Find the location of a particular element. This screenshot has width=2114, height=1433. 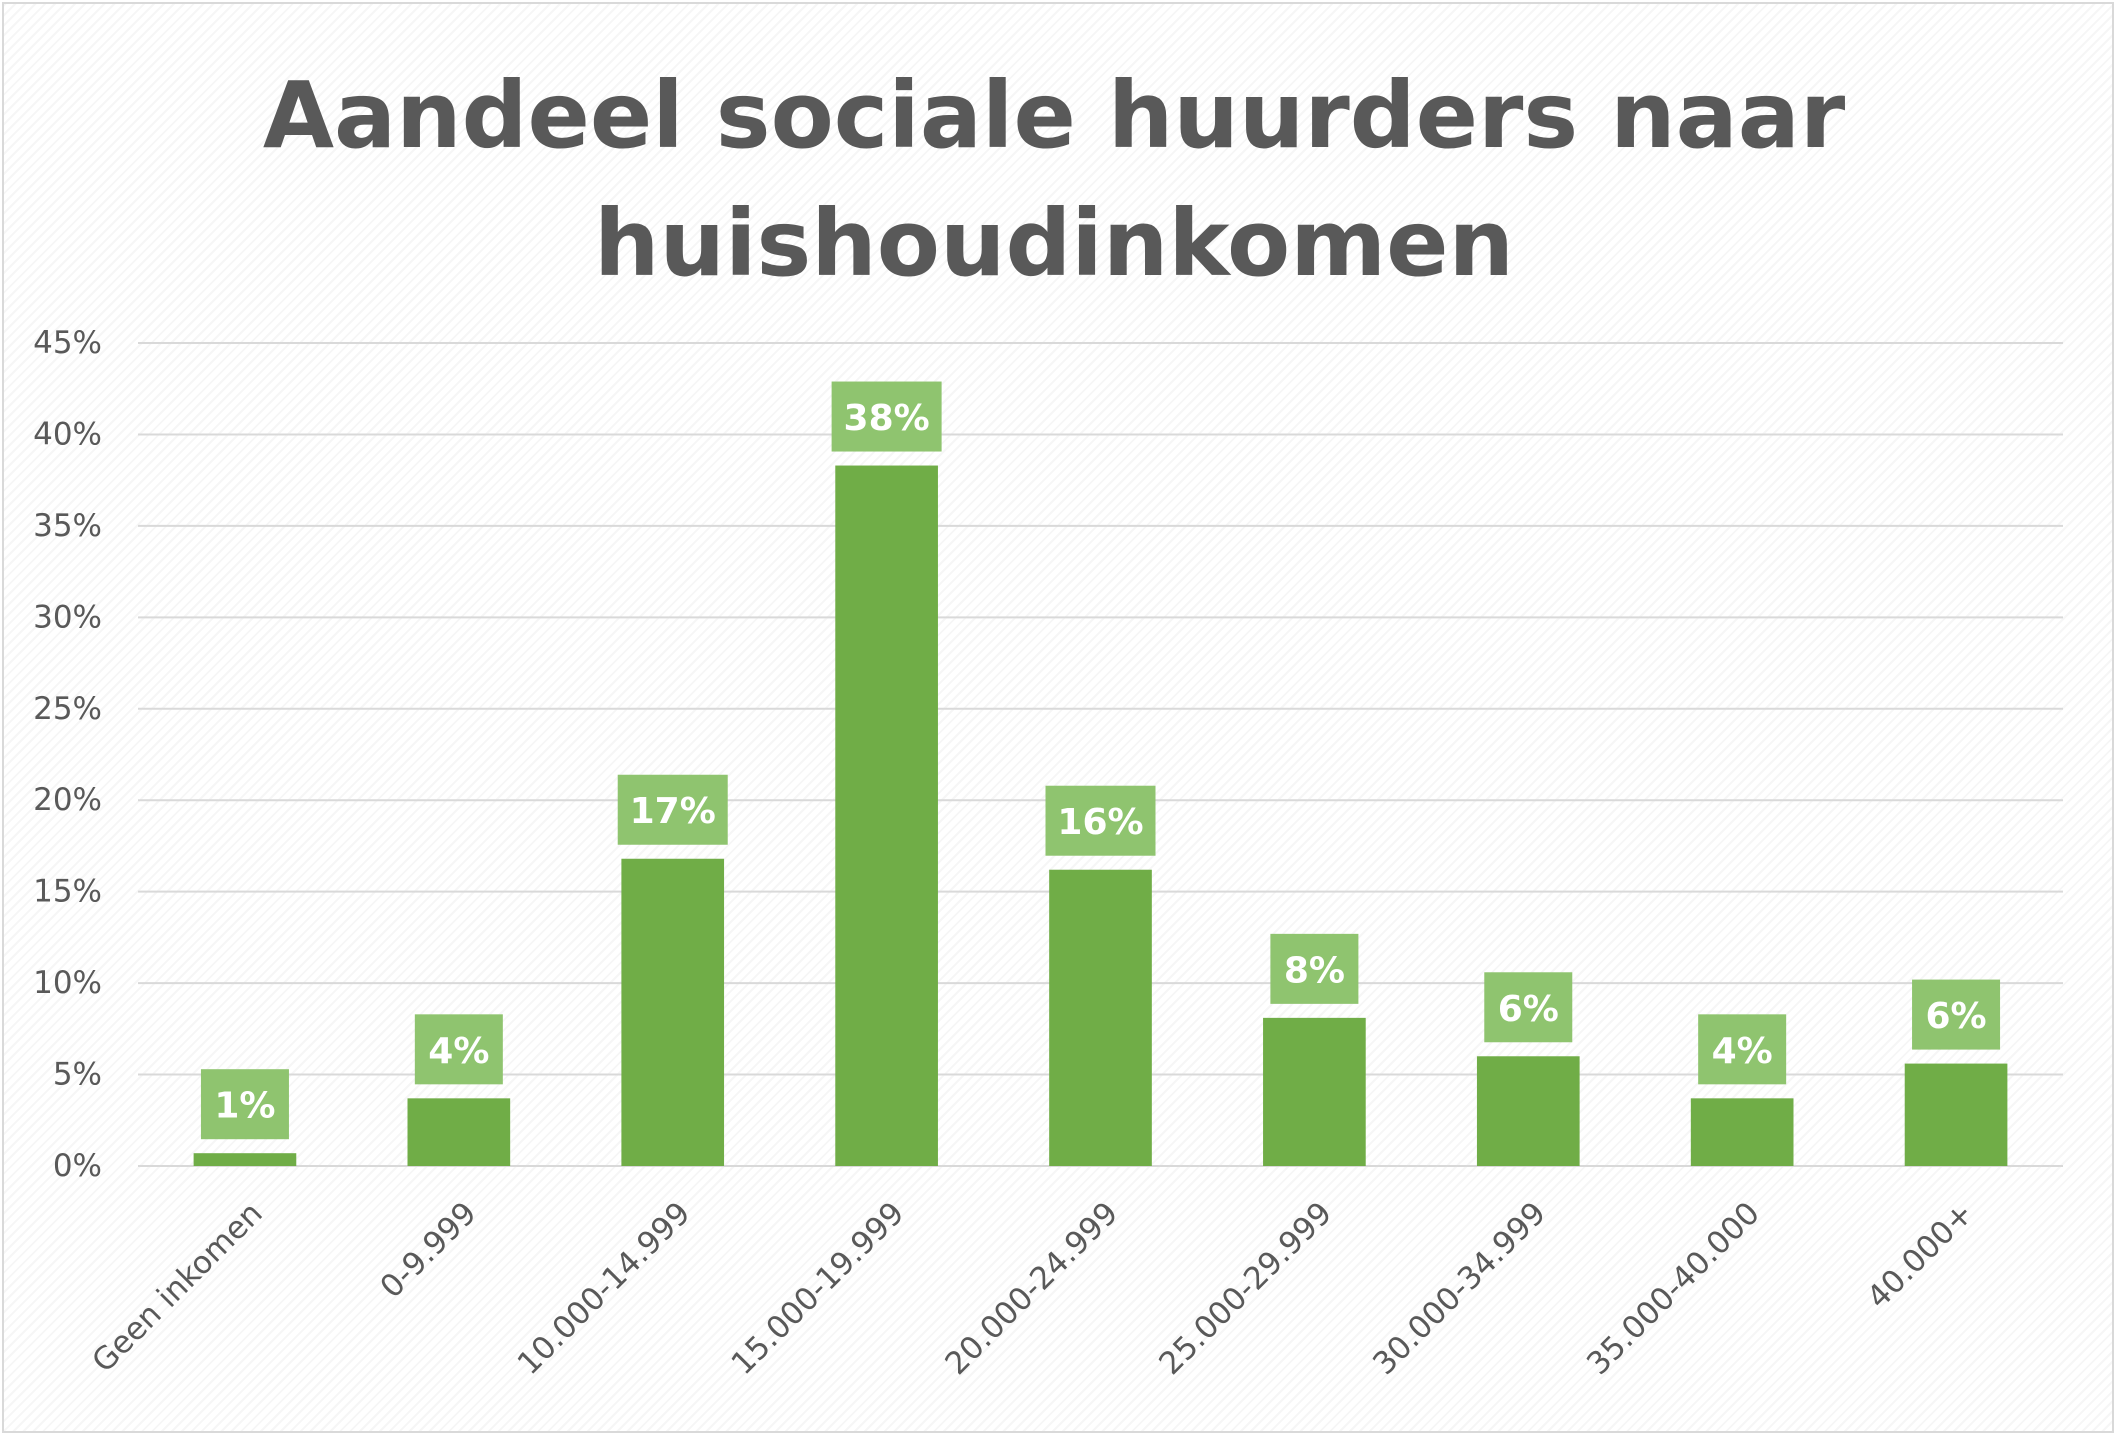

data-label: 38% is located at coordinates (887, 418).